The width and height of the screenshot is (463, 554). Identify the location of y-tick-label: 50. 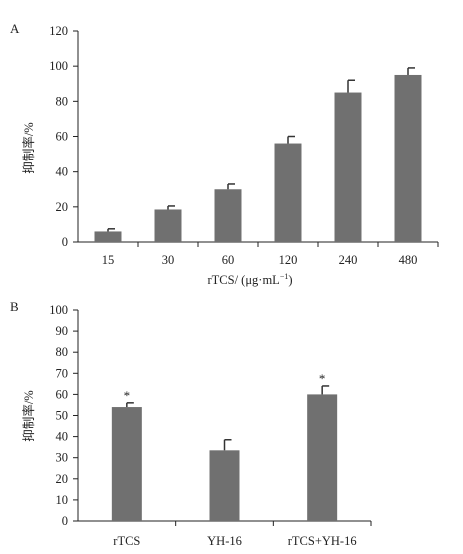
(62, 416).